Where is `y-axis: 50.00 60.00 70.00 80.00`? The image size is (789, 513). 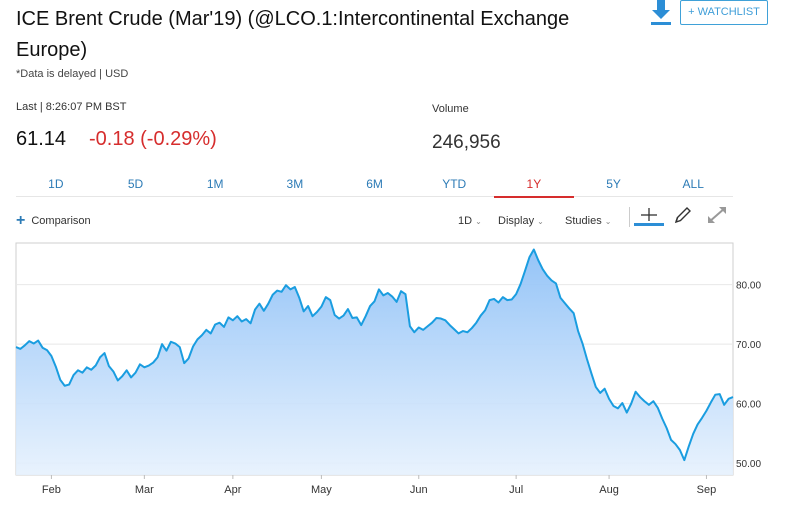
y-axis: 50.00 60.00 70.00 80.00 is located at coordinates (748, 375).